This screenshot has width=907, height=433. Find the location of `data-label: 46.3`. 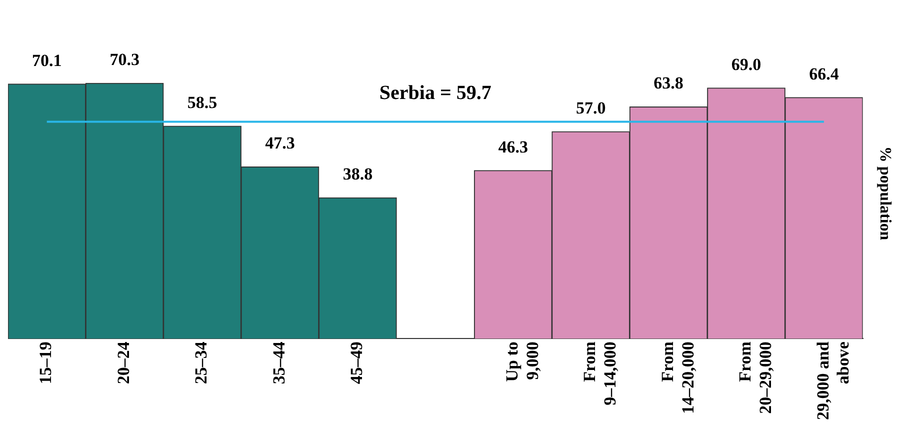

data-label: 46.3 is located at coordinates (513, 146).